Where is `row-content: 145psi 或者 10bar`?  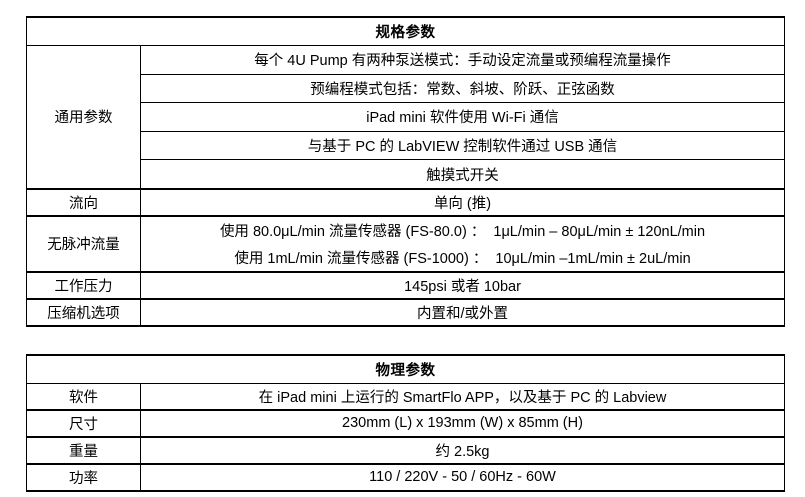
row-content: 145psi 或者 10bar is located at coordinates (462, 285).